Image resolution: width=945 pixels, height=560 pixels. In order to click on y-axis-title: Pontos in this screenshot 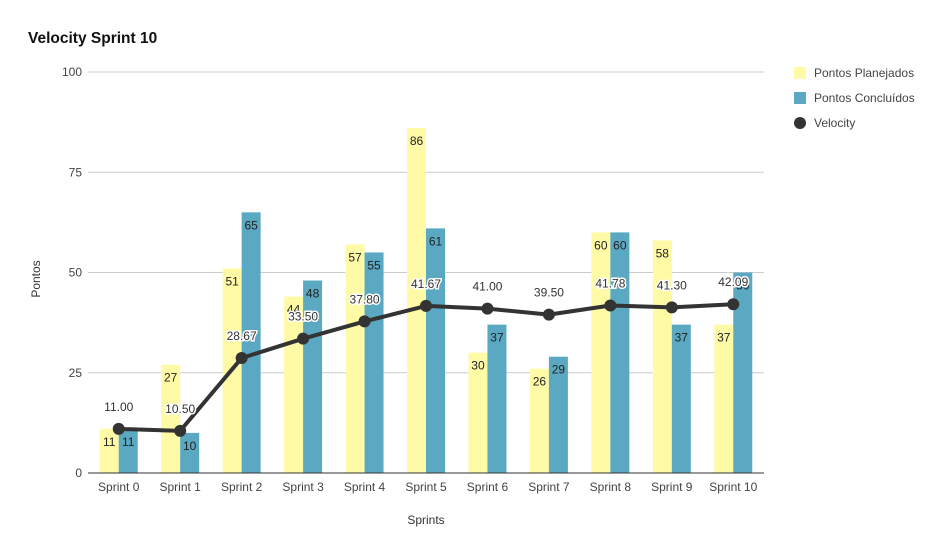, I will do `click(36, 278)`.